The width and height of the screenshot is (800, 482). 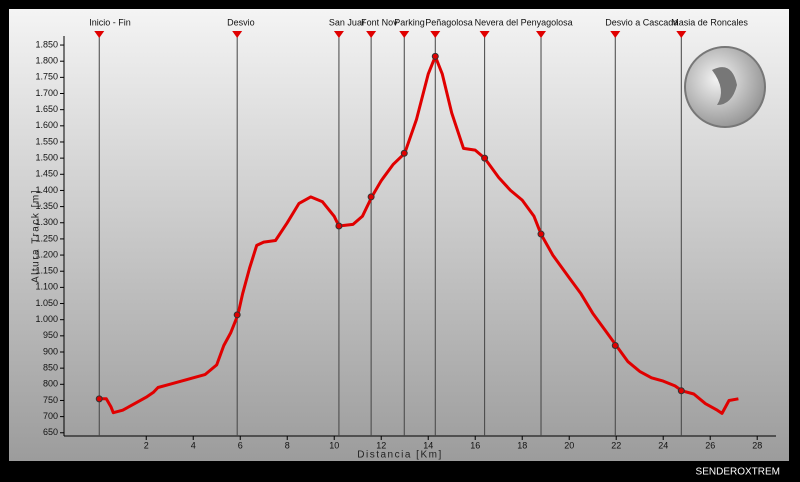 What do you see at coordinates (193, 445) in the screenshot?
I see `x-tick-label: 4` at bounding box center [193, 445].